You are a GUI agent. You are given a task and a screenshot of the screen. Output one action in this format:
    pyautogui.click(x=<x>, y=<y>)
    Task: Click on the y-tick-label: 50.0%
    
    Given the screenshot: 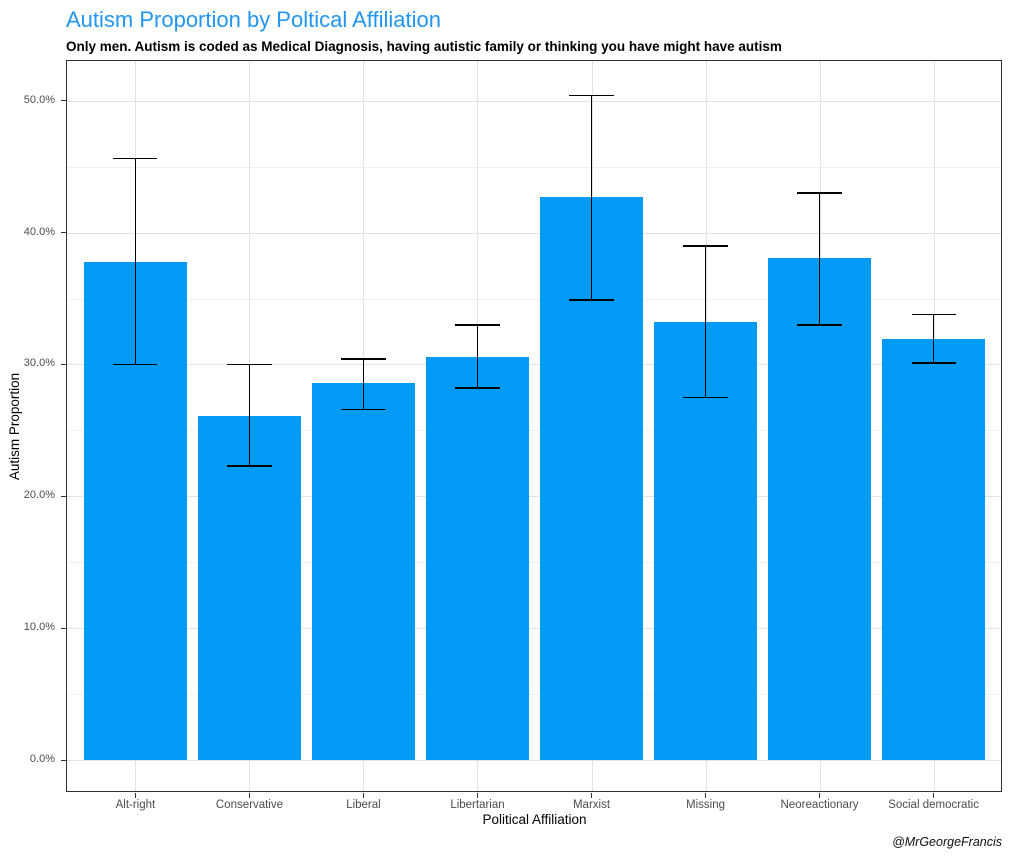 What is the action you would take?
    pyautogui.click(x=39, y=99)
    